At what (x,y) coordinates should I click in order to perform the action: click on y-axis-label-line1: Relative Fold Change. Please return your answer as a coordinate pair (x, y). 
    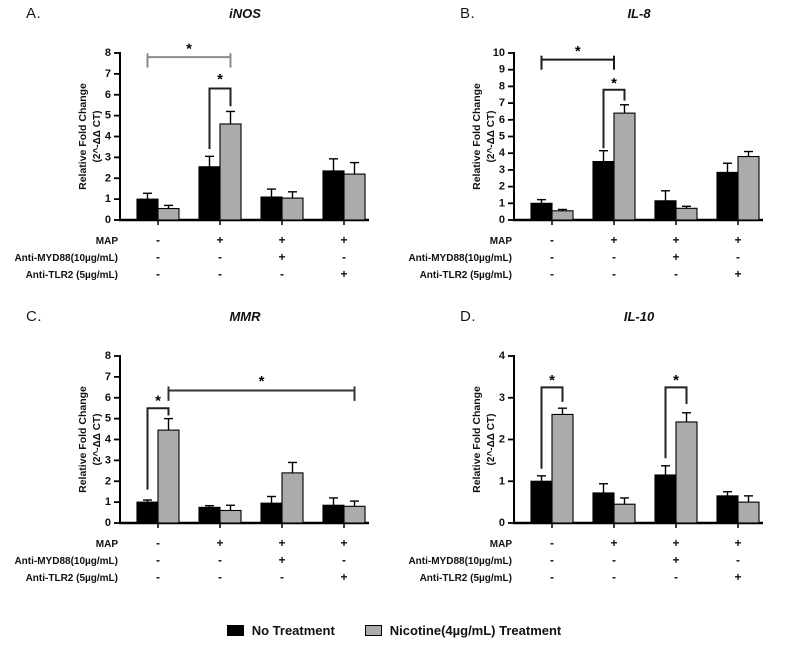
    Looking at the image, I should click on (477, 136).